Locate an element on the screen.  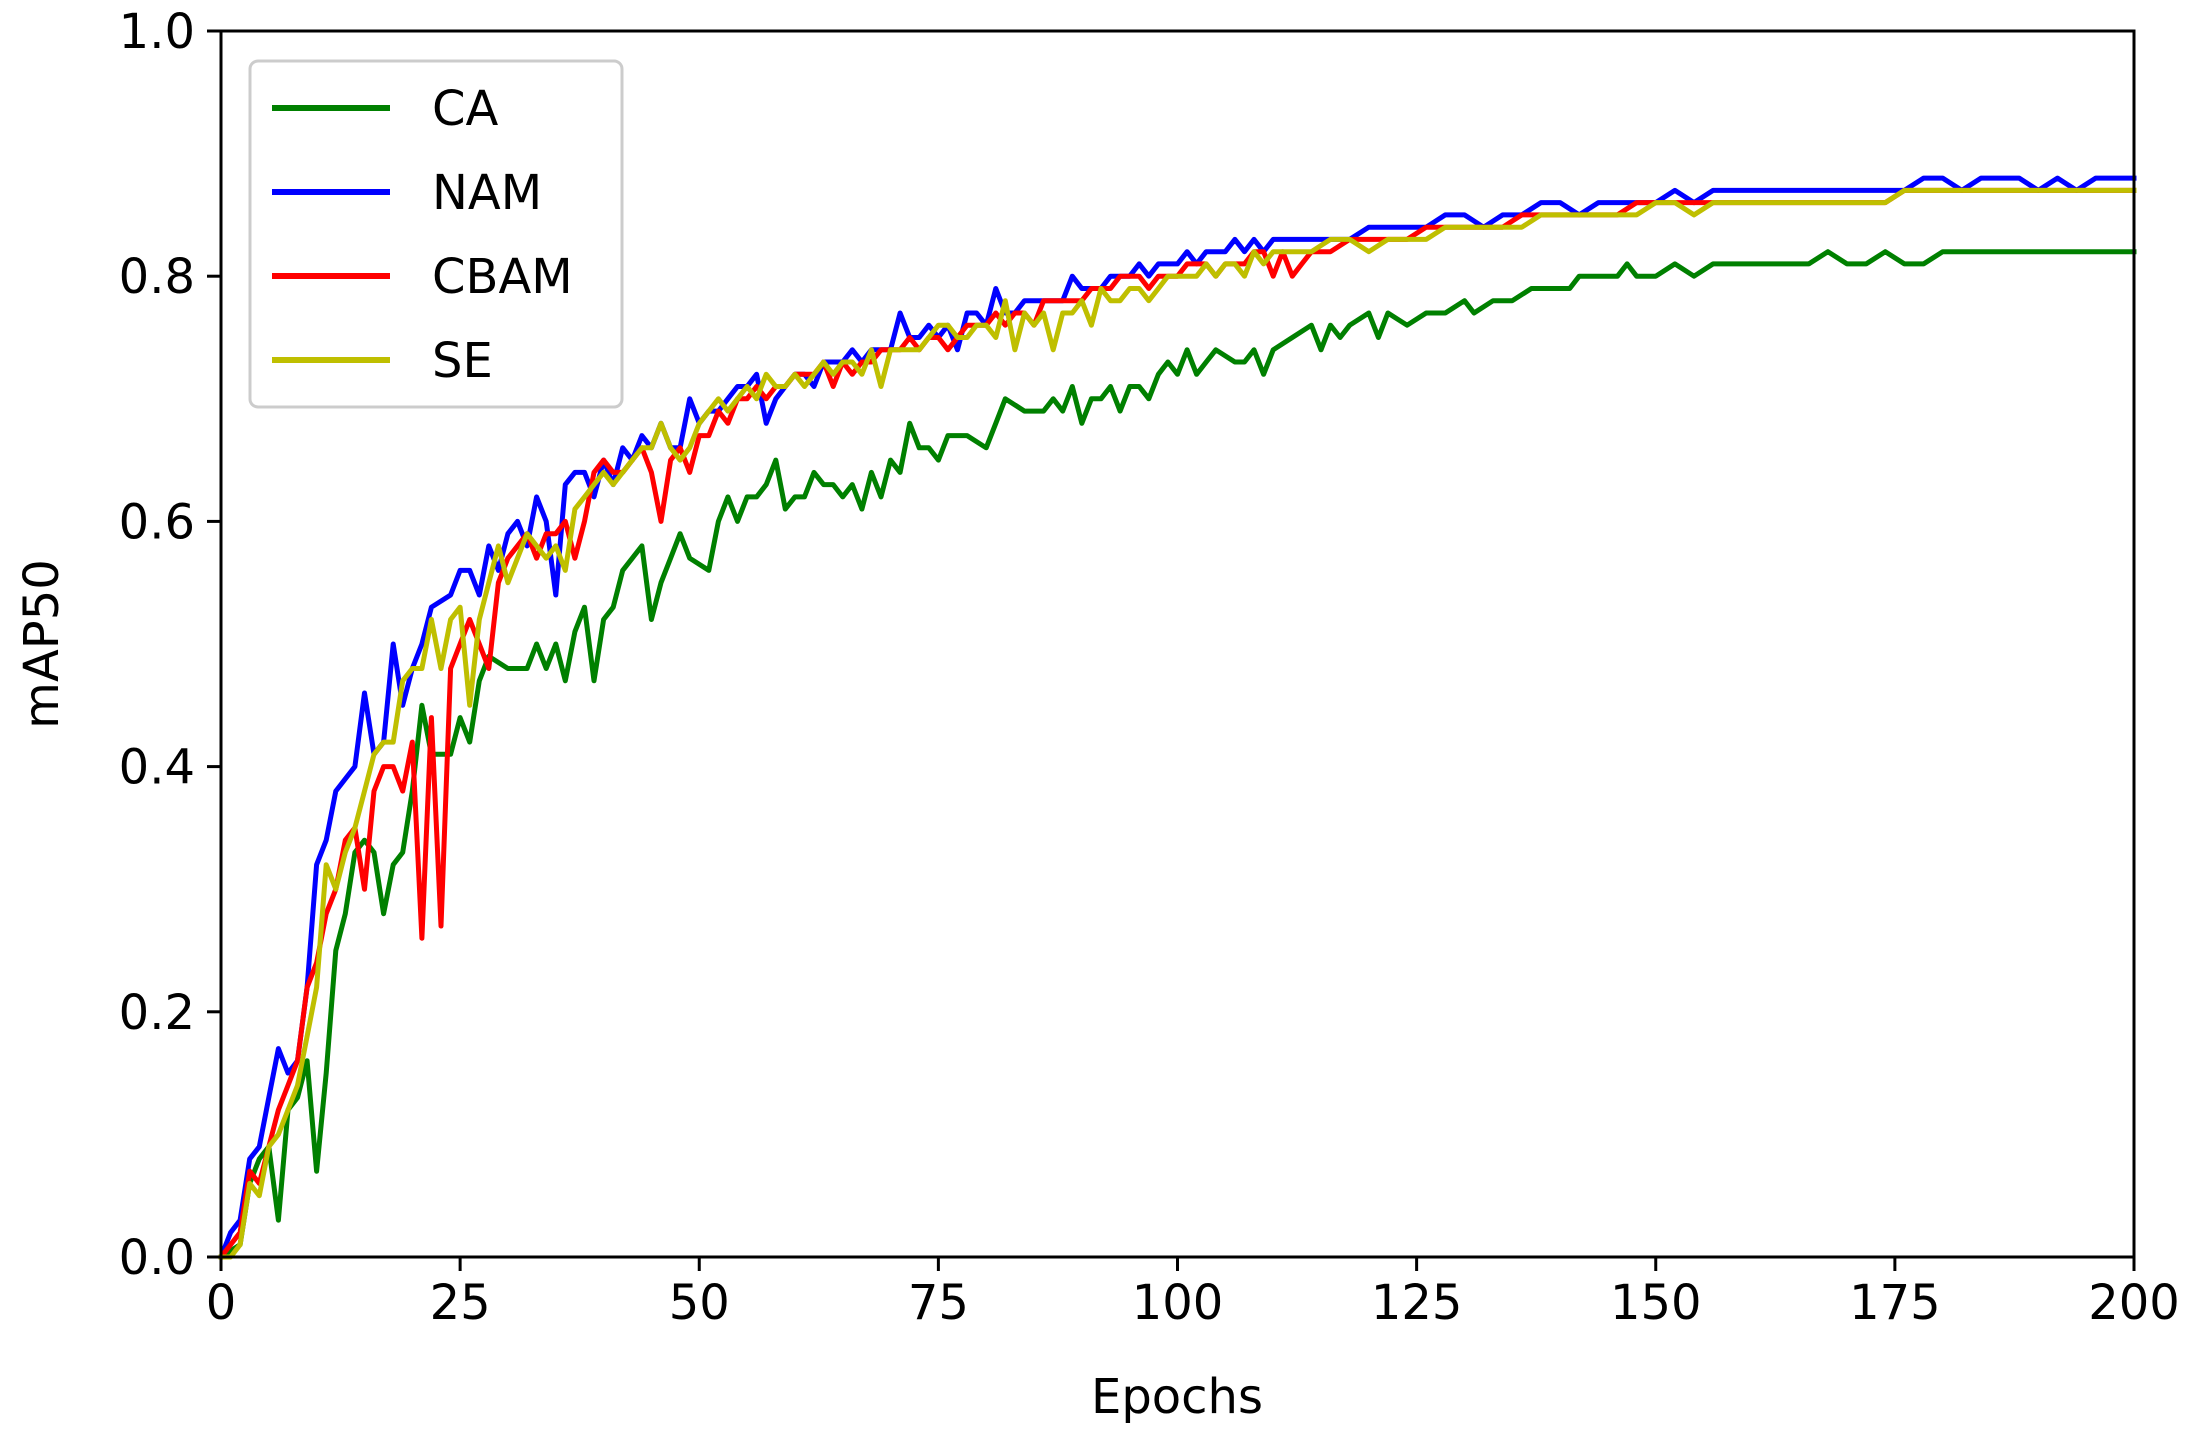
y-axis: 0.0 0.2 0.4 0.6 0.8 1.0 is located at coordinates (170, 645).